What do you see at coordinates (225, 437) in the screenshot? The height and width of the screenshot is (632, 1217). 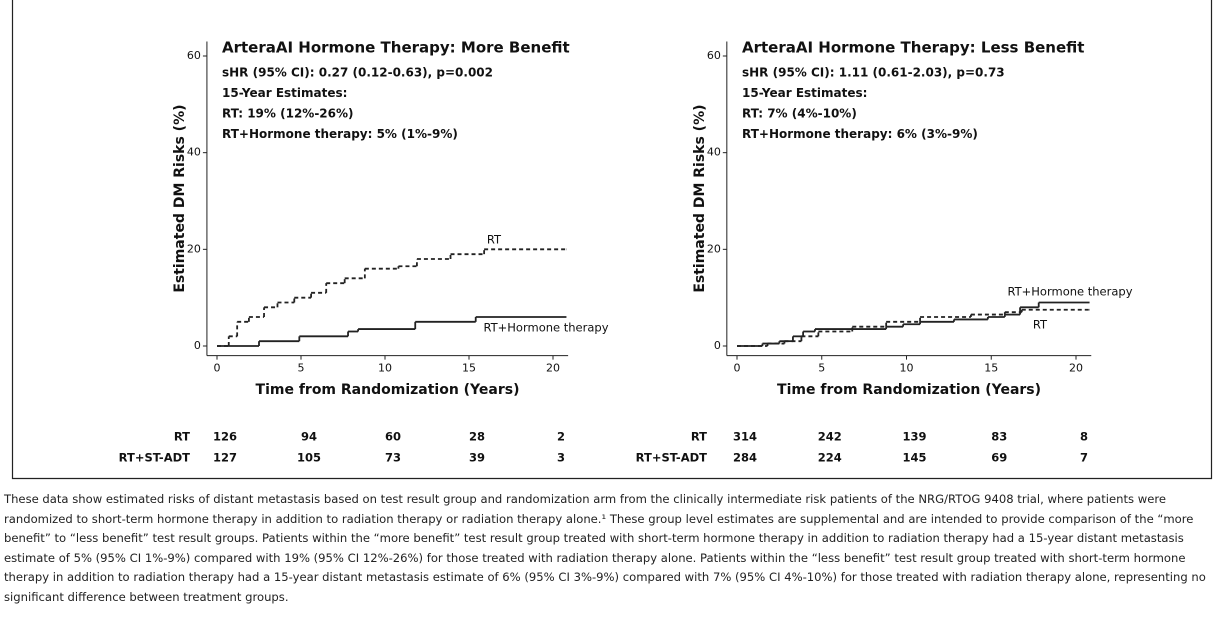 I see `risk-count: 126` at bounding box center [225, 437].